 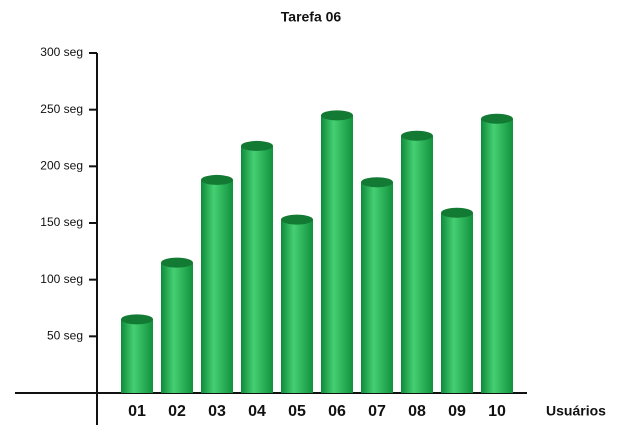 I want to click on x-tick-label: 04, so click(x=257, y=411).